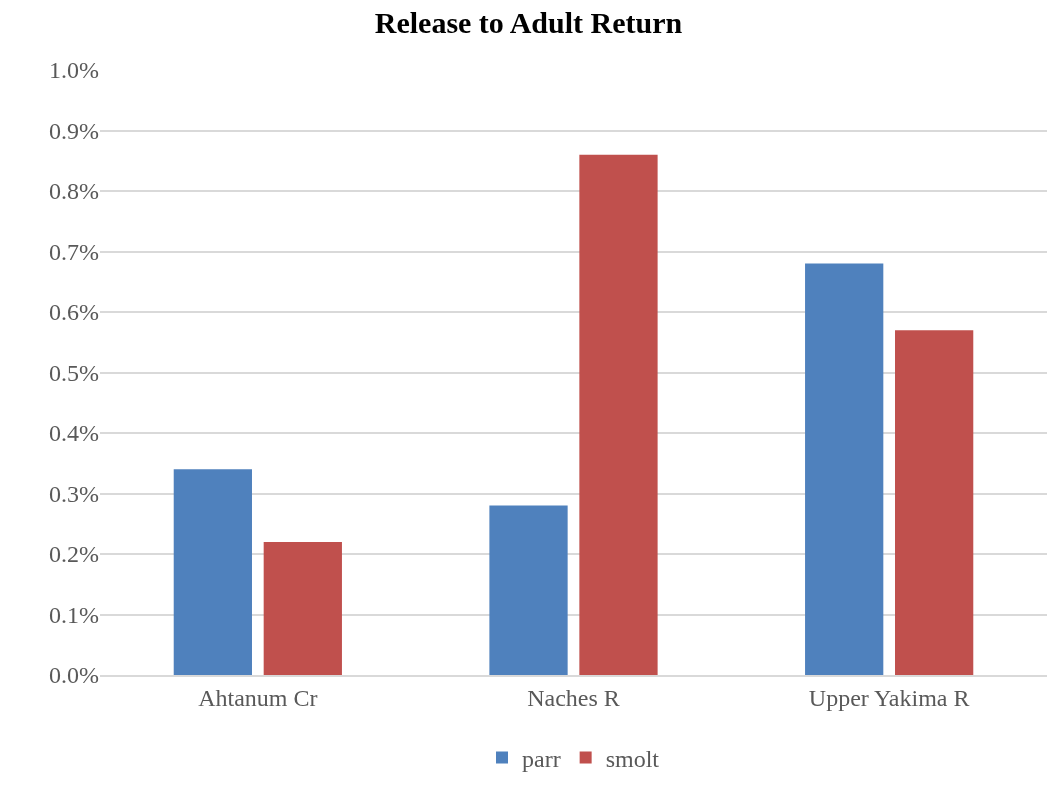 The height and width of the screenshot is (791, 1057). Describe the element at coordinates (74, 493) in the screenshot. I see `y-tick-label: 0.3%` at that location.